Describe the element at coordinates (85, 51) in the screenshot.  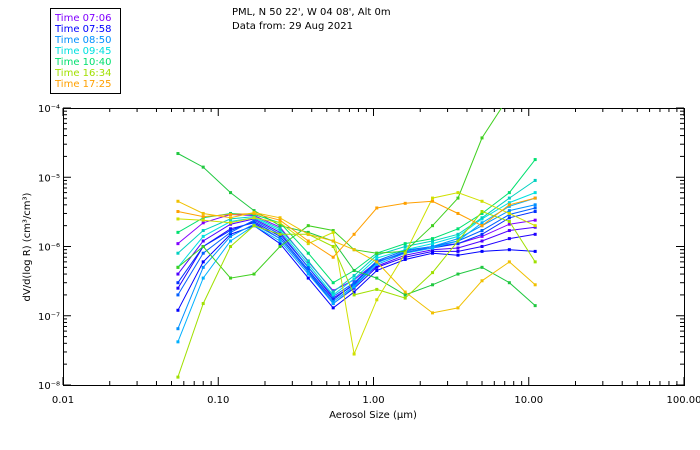
I see `legend-box` at that location.